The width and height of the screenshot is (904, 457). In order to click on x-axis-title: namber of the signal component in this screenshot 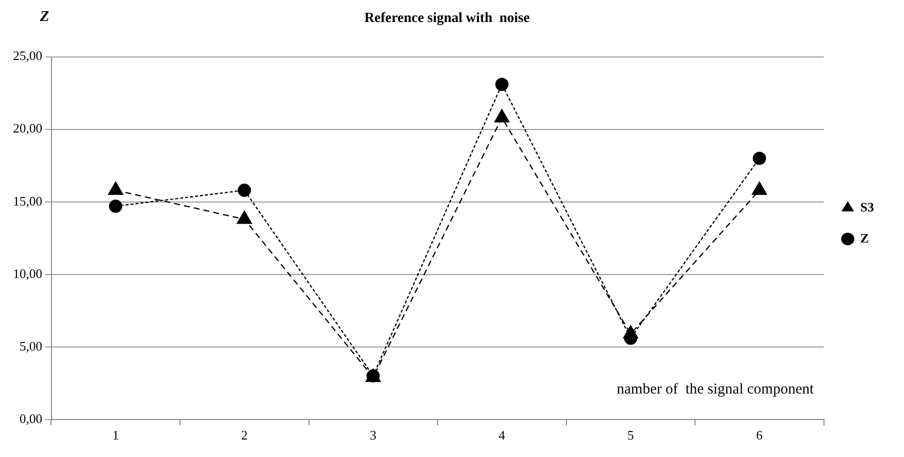, I will do `click(715, 389)`.